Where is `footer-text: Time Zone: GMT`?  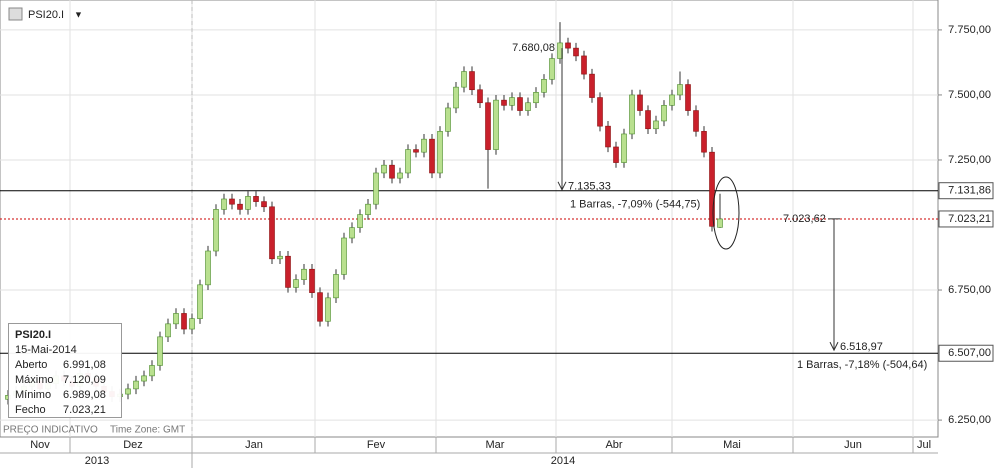 footer-text: Time Zone: GMT is located at coordinates (147, 430).